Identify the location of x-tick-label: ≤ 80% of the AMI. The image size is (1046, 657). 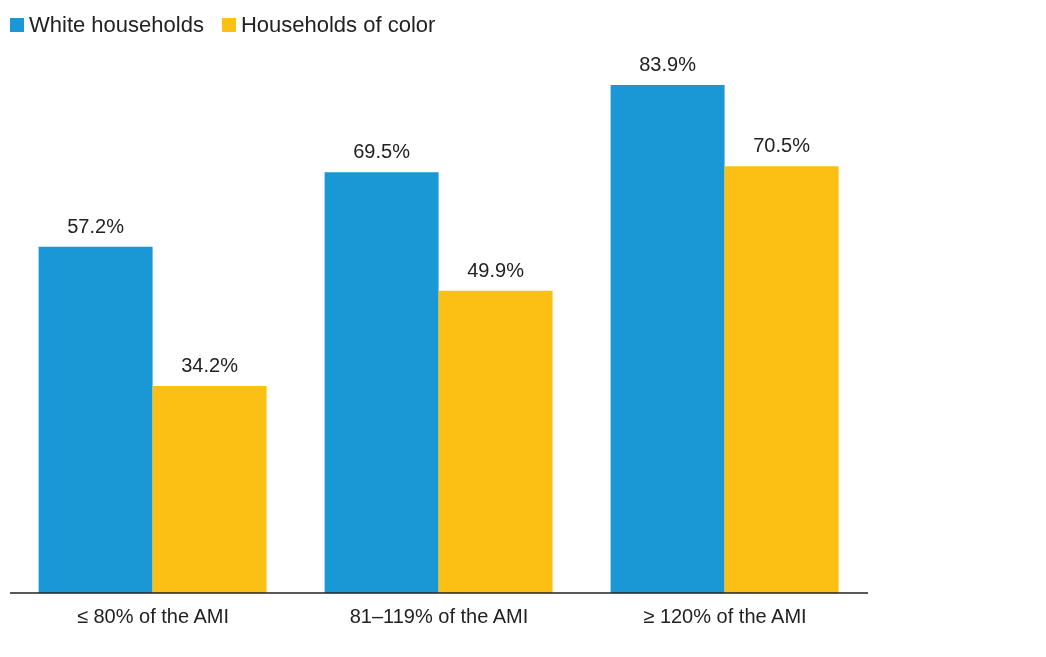
(153, 616).